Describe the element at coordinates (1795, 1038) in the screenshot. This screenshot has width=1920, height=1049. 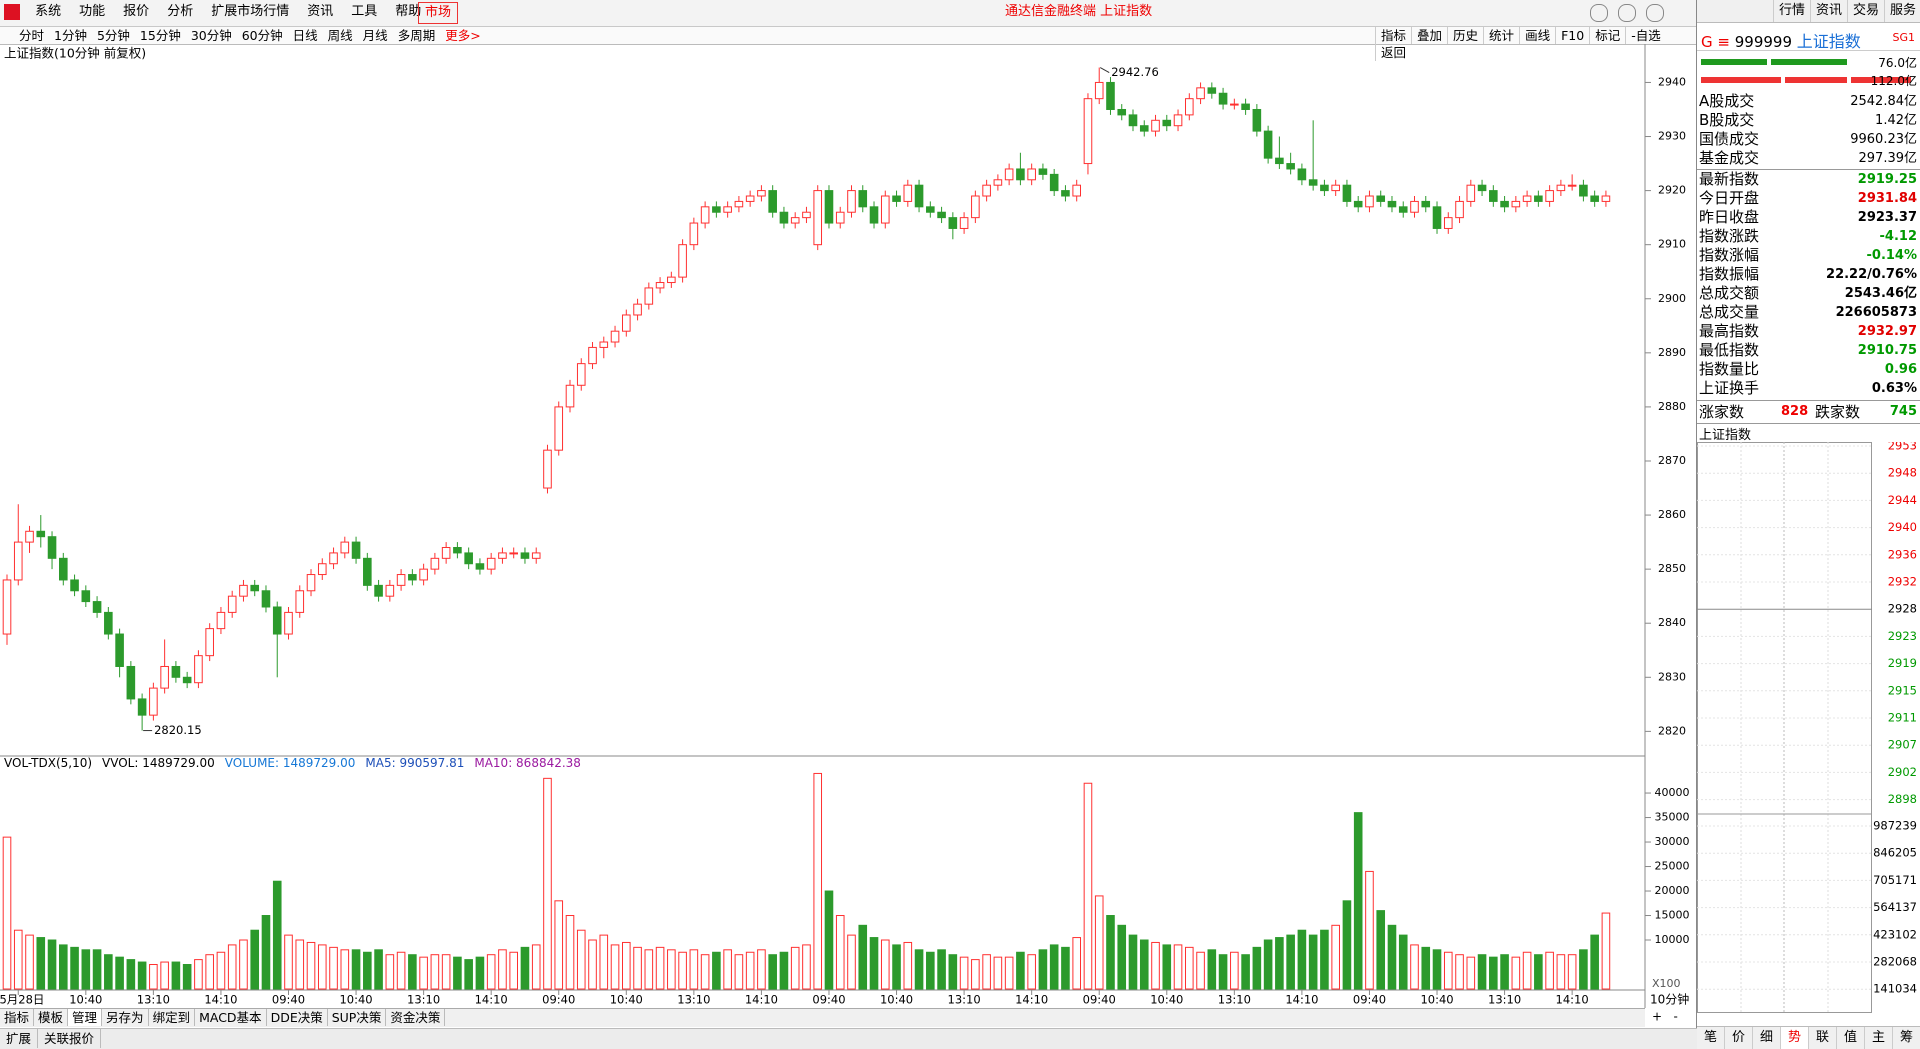
I see `panel-bottom-tab: 势` at that location.